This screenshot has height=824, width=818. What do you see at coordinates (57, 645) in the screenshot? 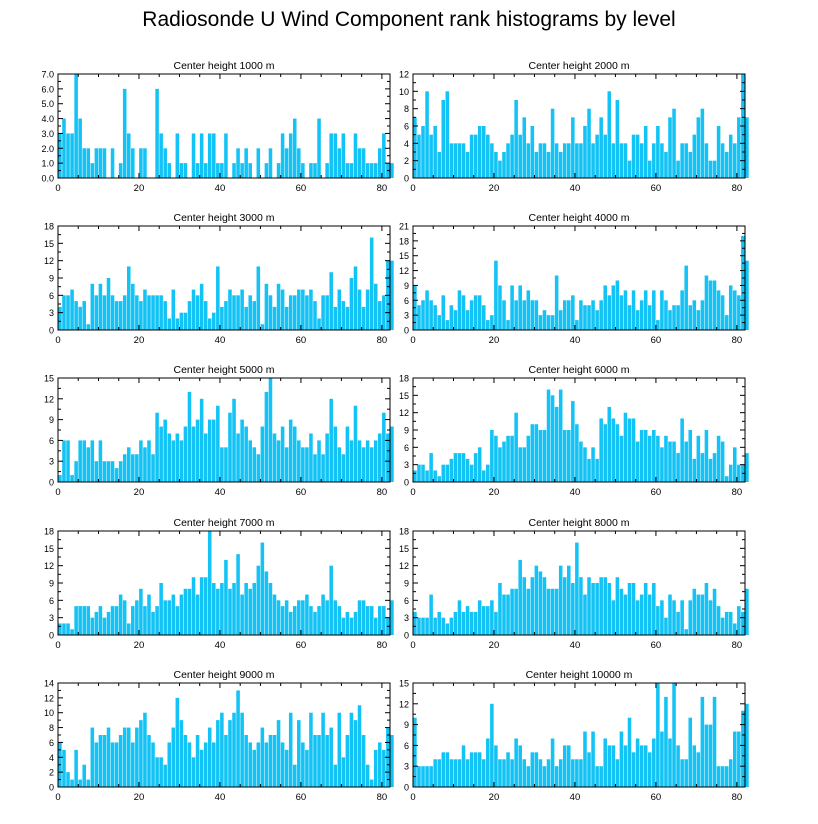
I see `x-tick-label: 0` at bounding box center [57, 645].